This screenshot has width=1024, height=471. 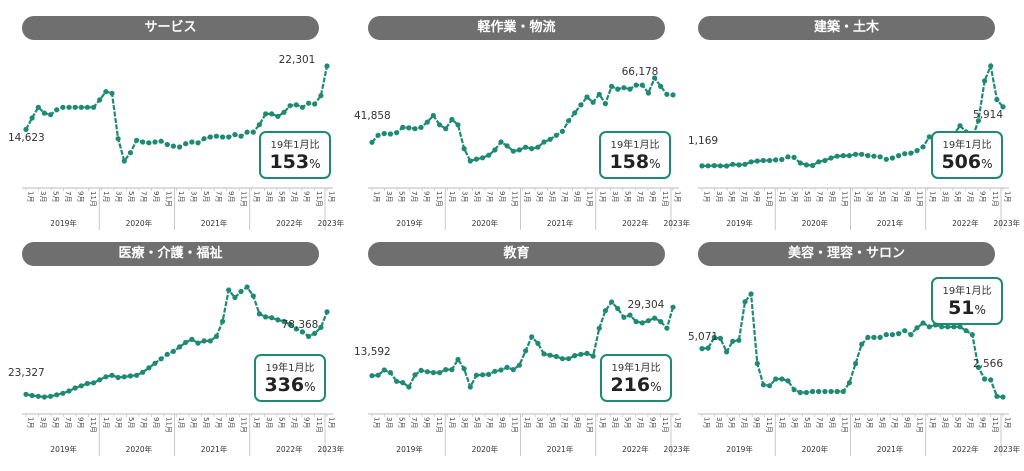 I want to click on end-value-label: 5,914, so click(x=988, y=115).